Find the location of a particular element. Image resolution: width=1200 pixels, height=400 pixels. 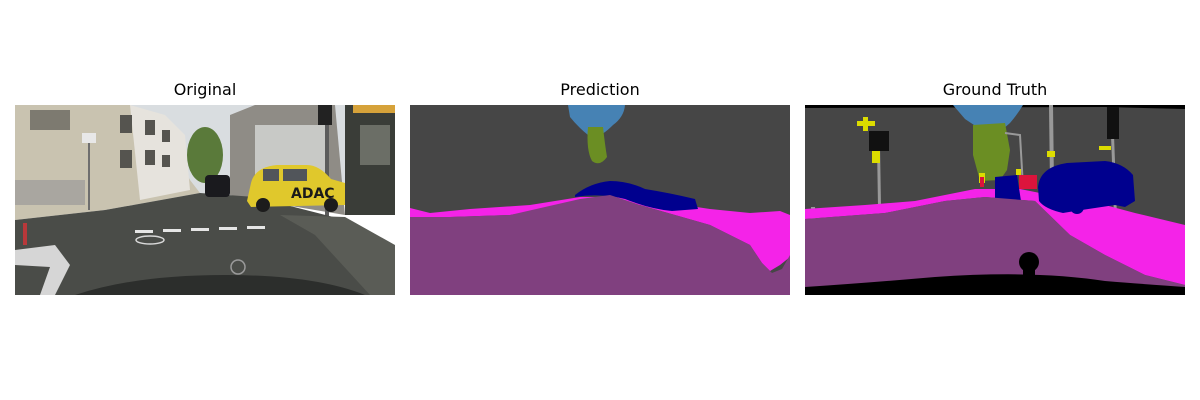

person-region is located at coordinates (1028, 182).